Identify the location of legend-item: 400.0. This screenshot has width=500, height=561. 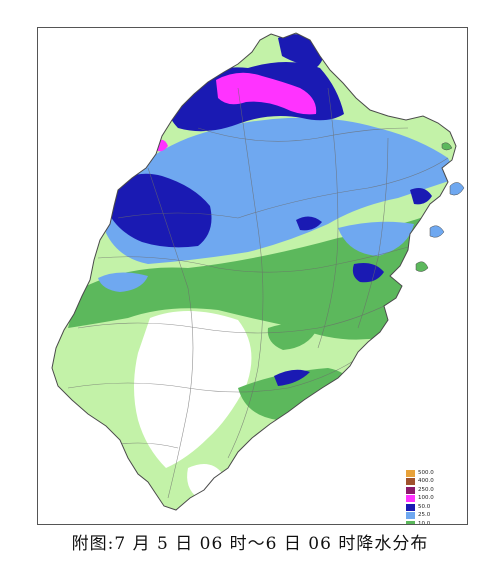
(425, 482).